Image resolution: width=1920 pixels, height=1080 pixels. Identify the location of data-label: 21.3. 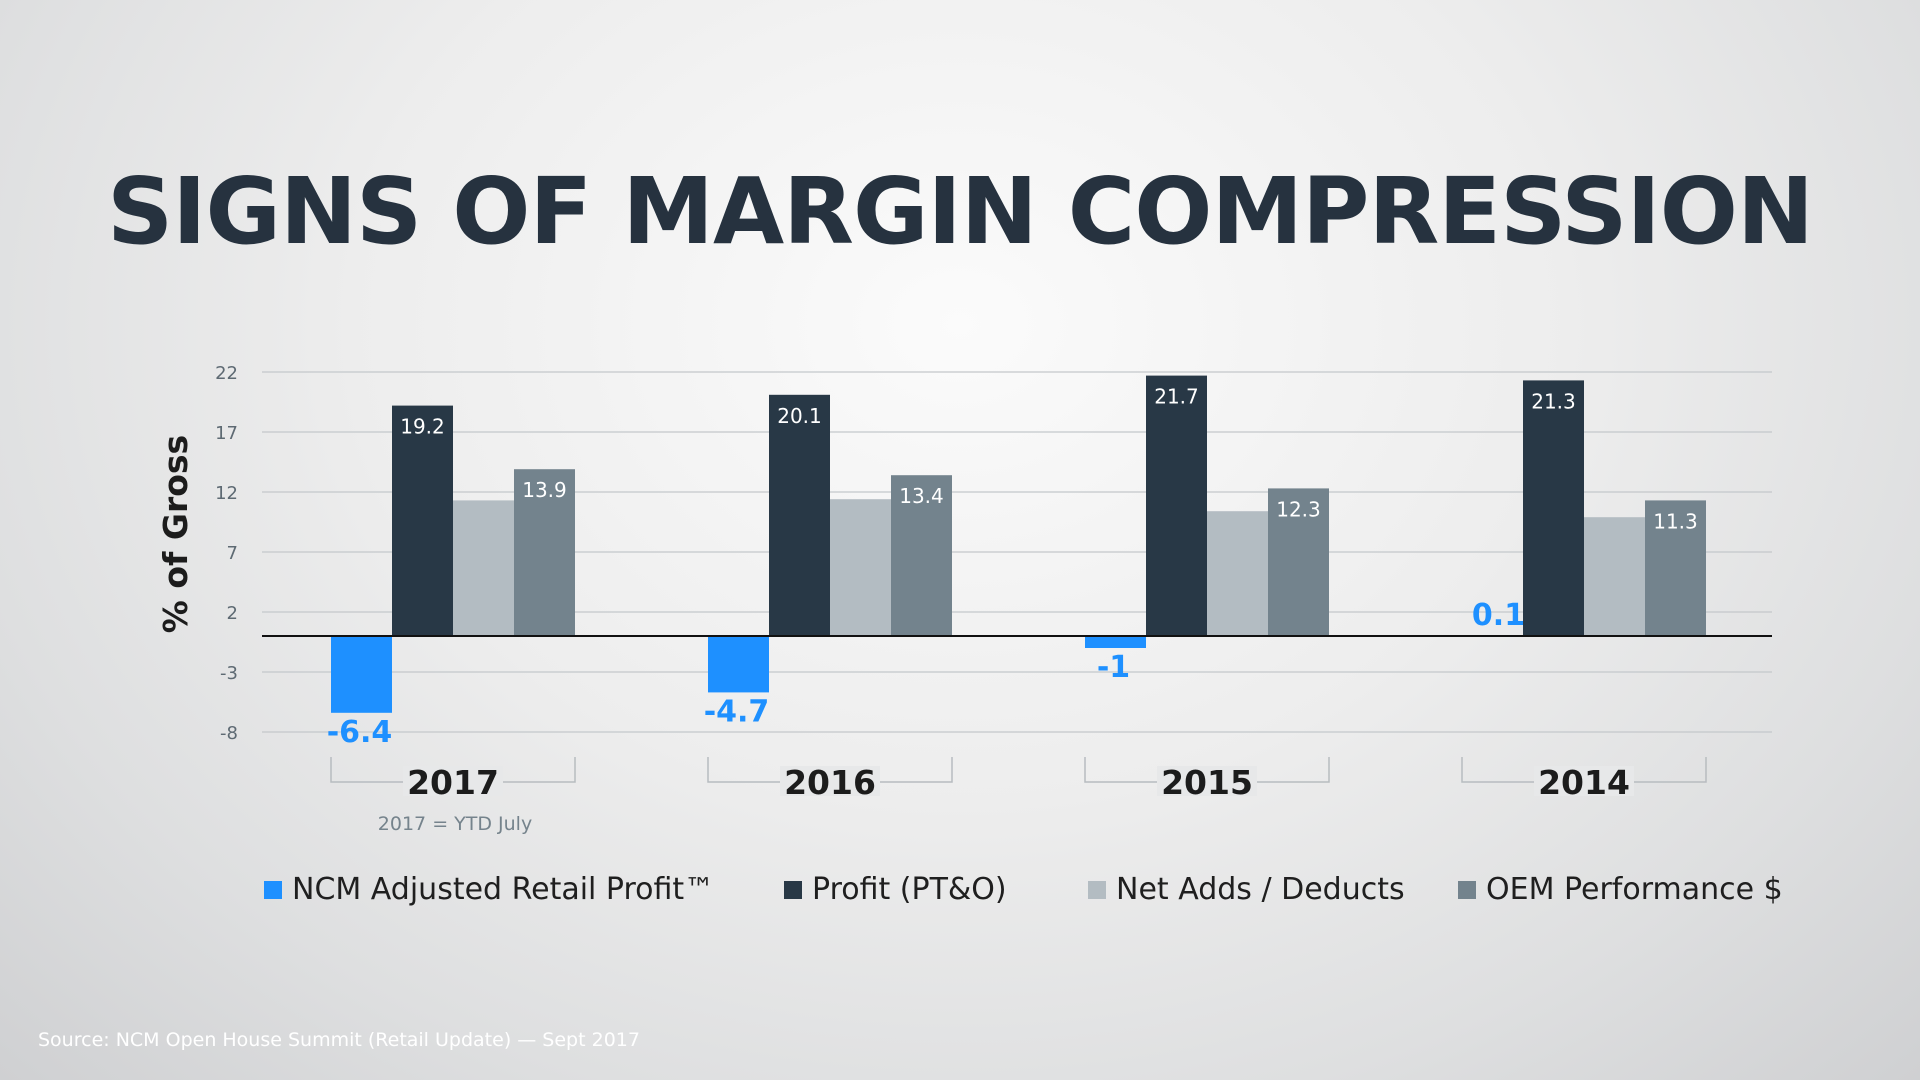
(1553, 401).